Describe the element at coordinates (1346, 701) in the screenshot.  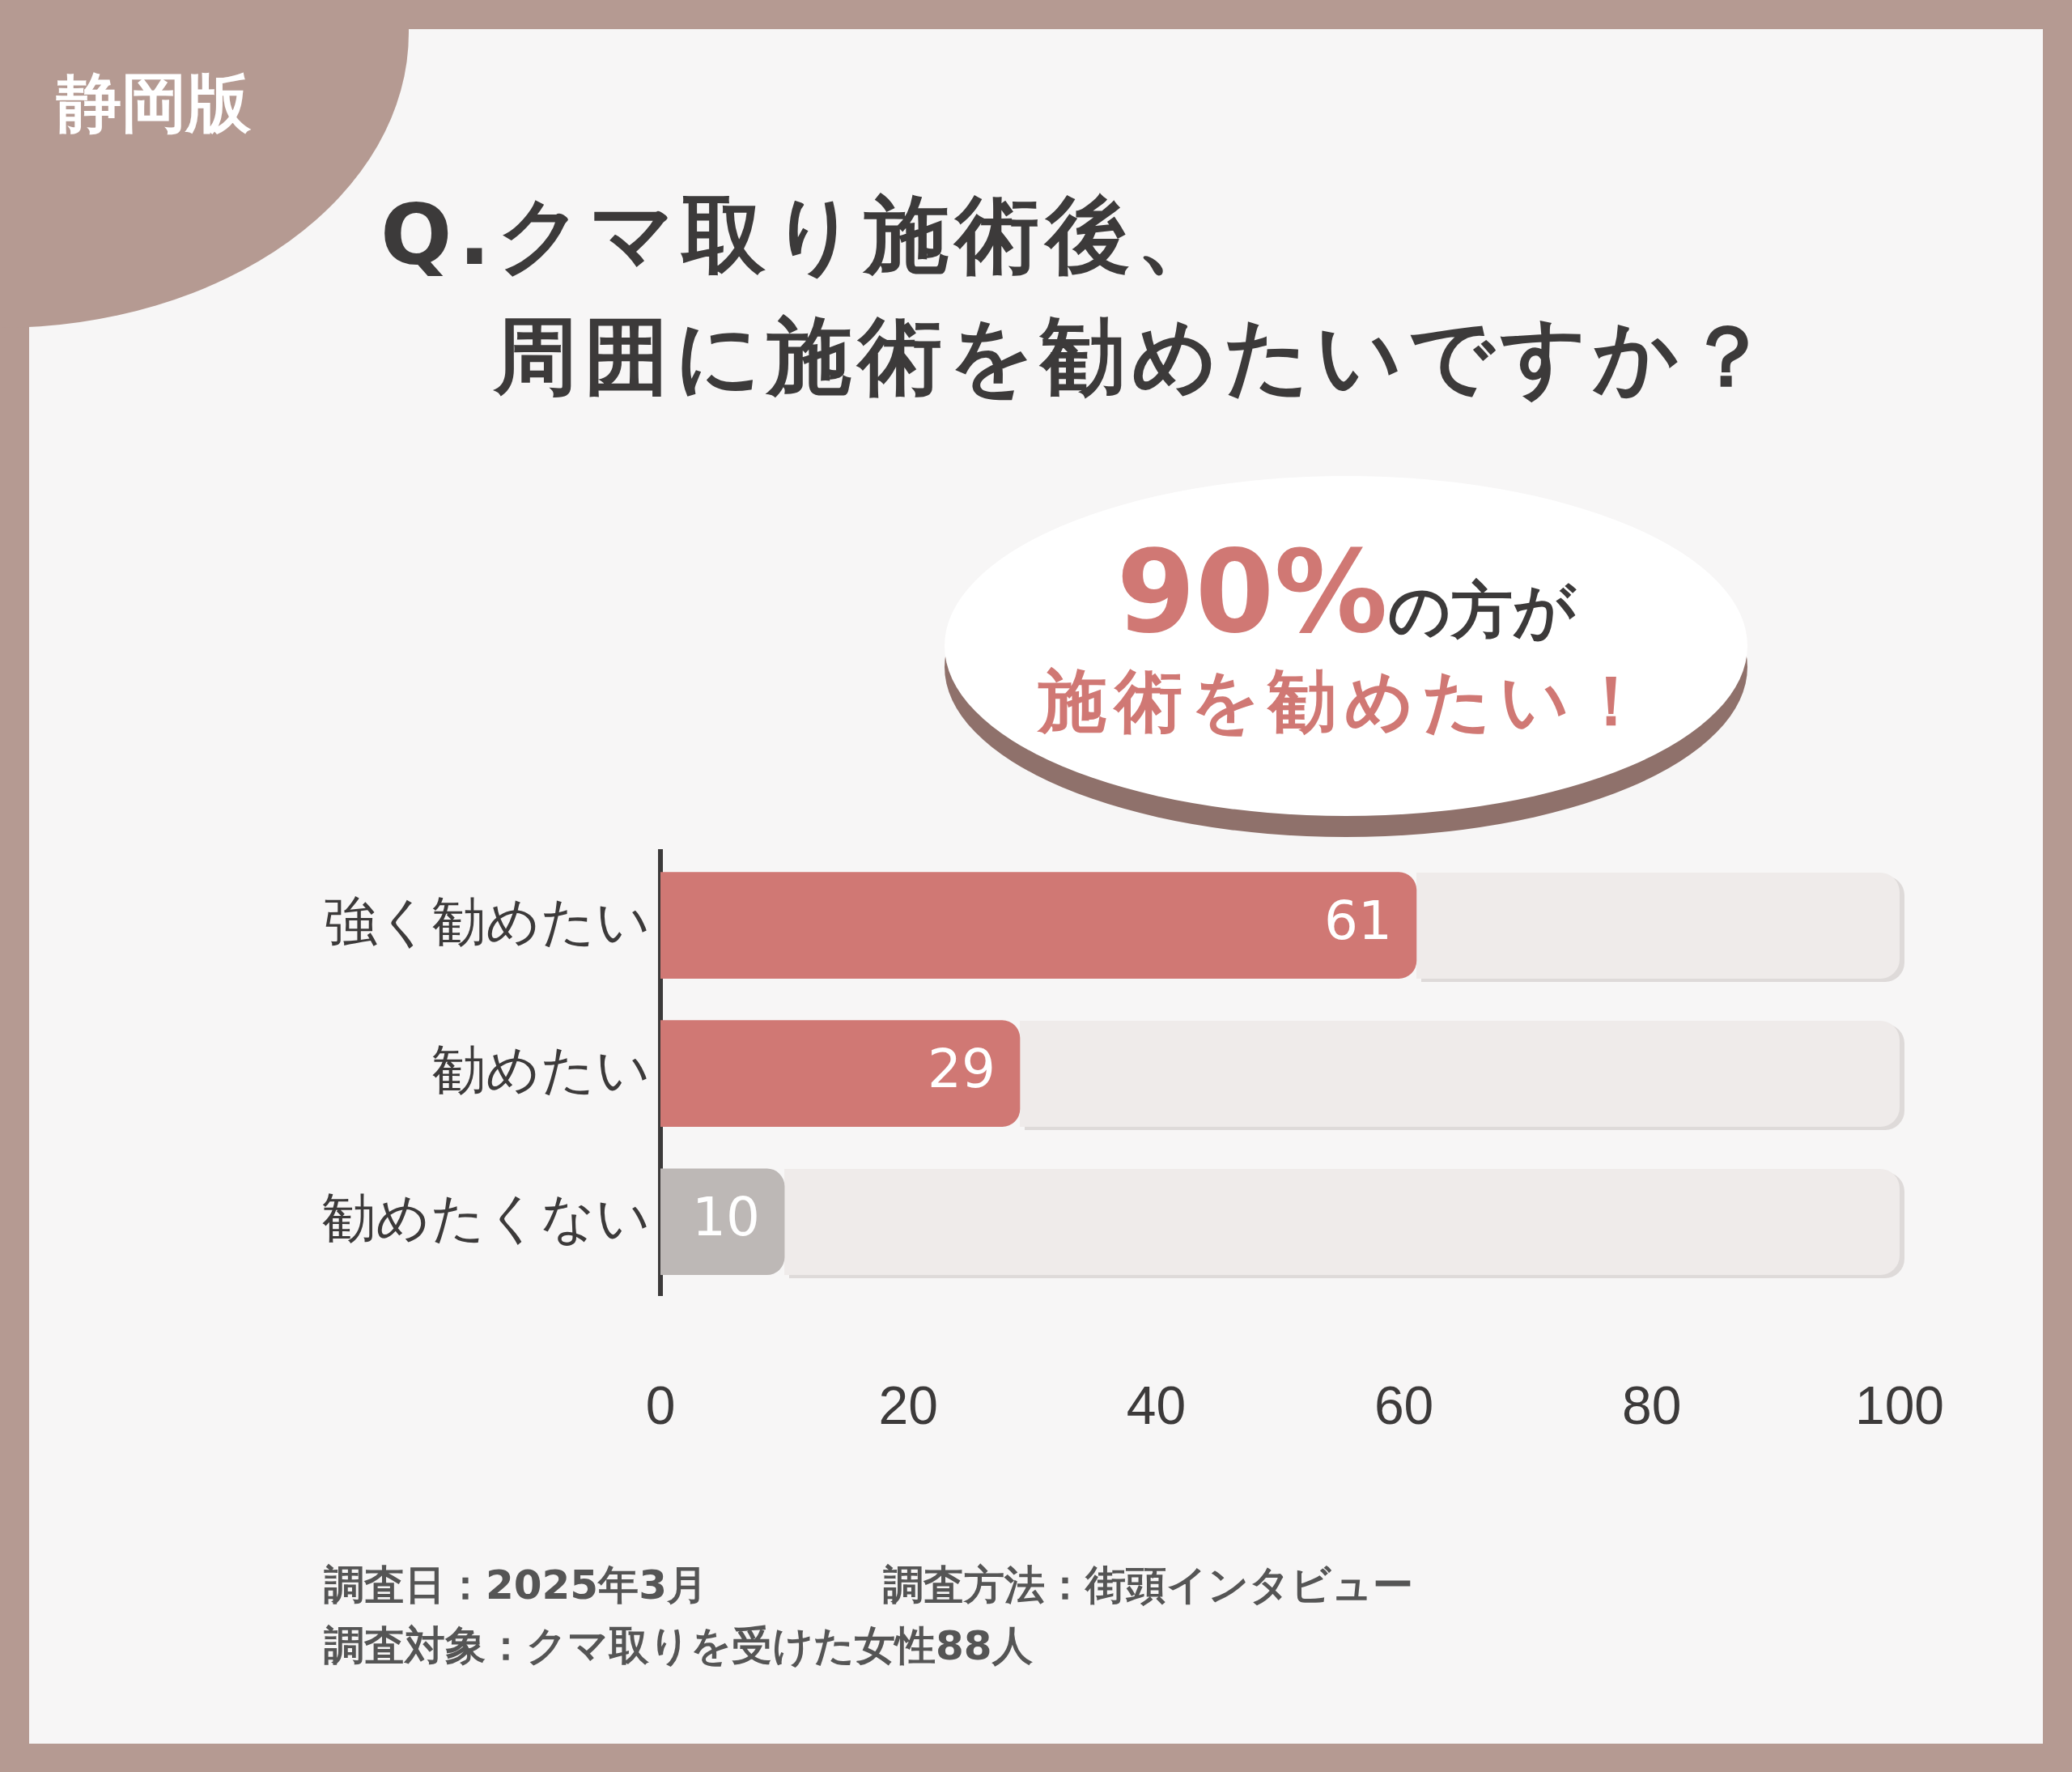
I see `text: 施術を勧めたい！` at that location.